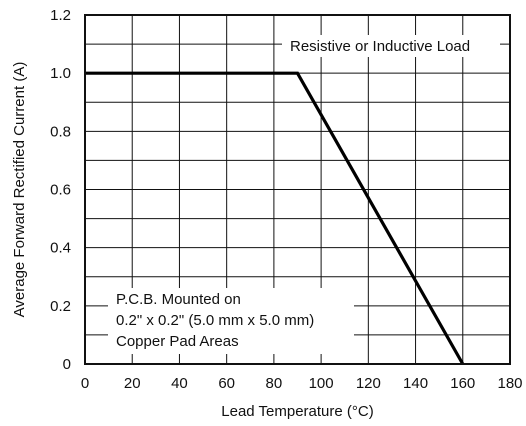 The height and width of the screenshot is (426, 526). Describe the element at coordinates (179, 383) in the screenshot. I see `x-tick-label: 40` at that location.